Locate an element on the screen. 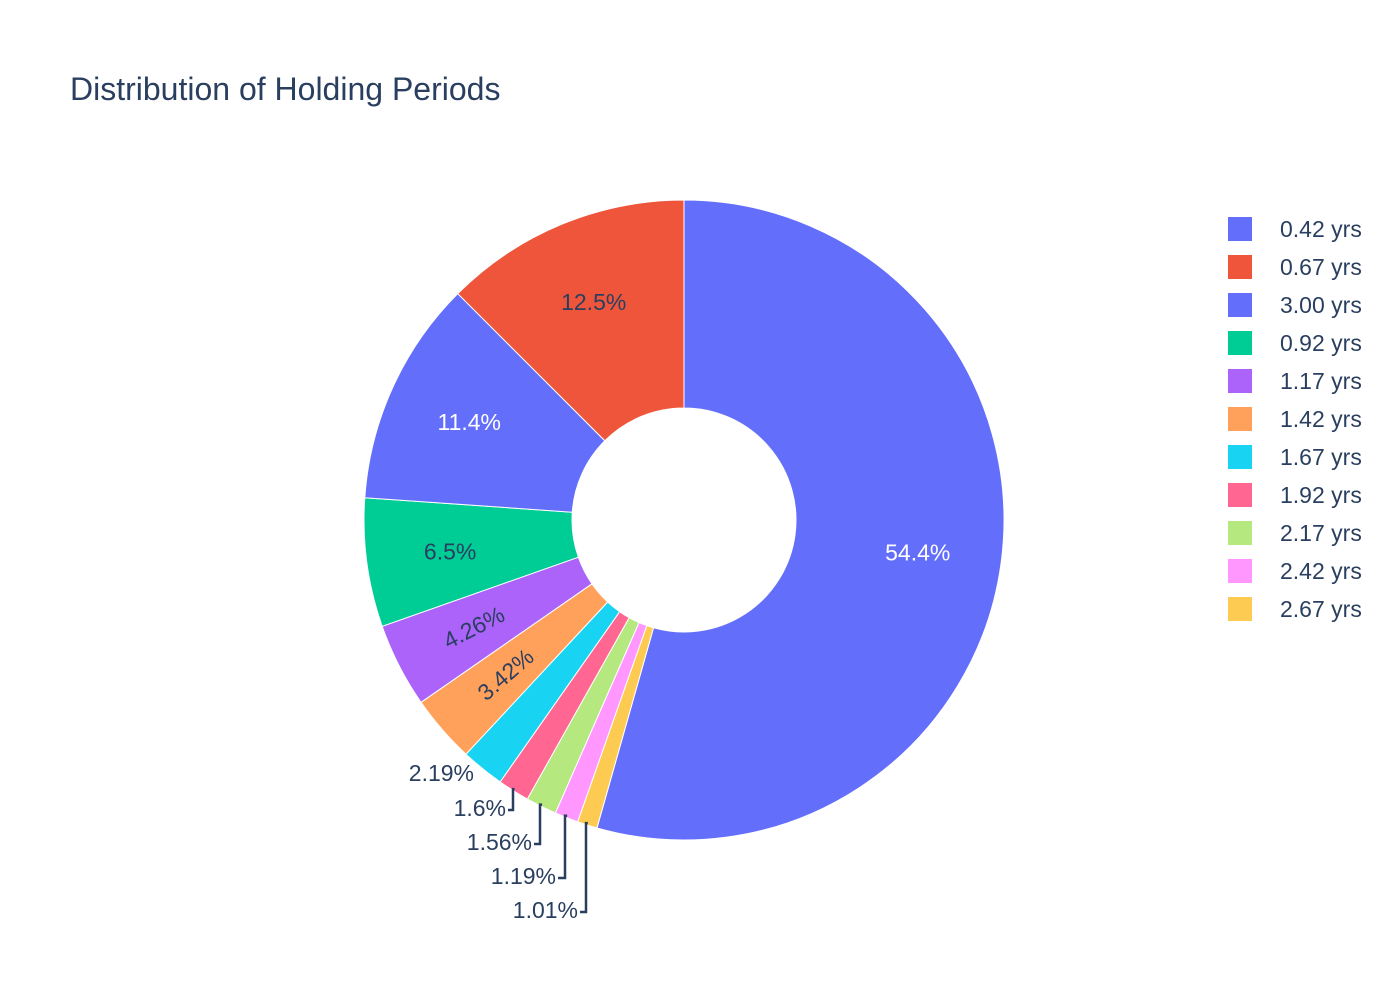  legend-label-1-67-yrs: 1.67 yrs is located at coordinates (1321, 457).